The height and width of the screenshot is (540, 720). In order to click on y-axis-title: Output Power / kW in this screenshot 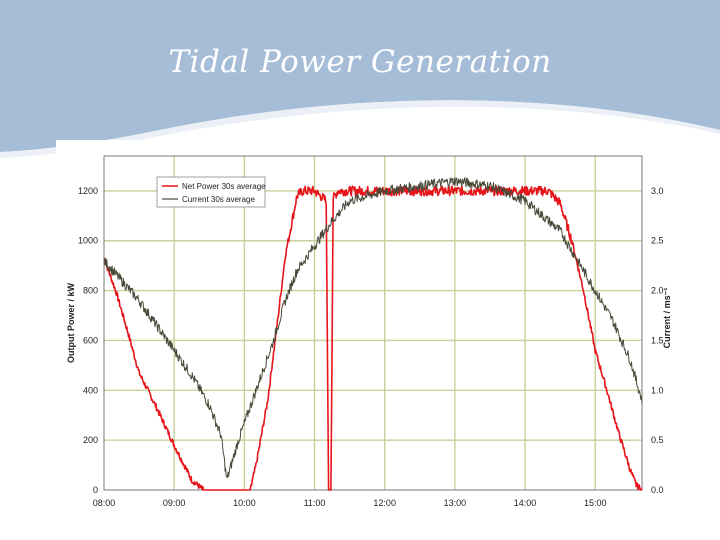, I will do `click(71, 322)`.